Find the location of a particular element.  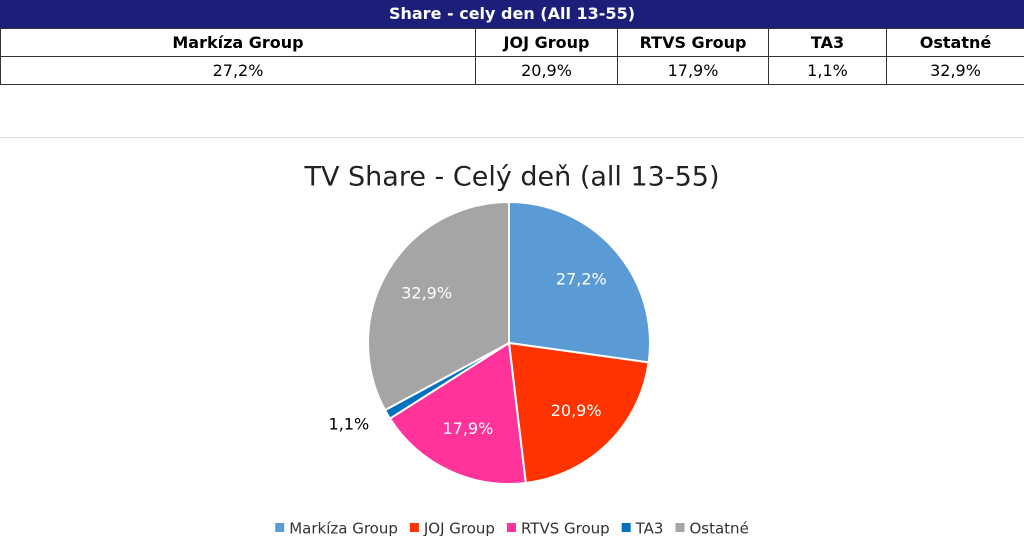

data-cell: 20,9% is located at coordinates (546, 70).